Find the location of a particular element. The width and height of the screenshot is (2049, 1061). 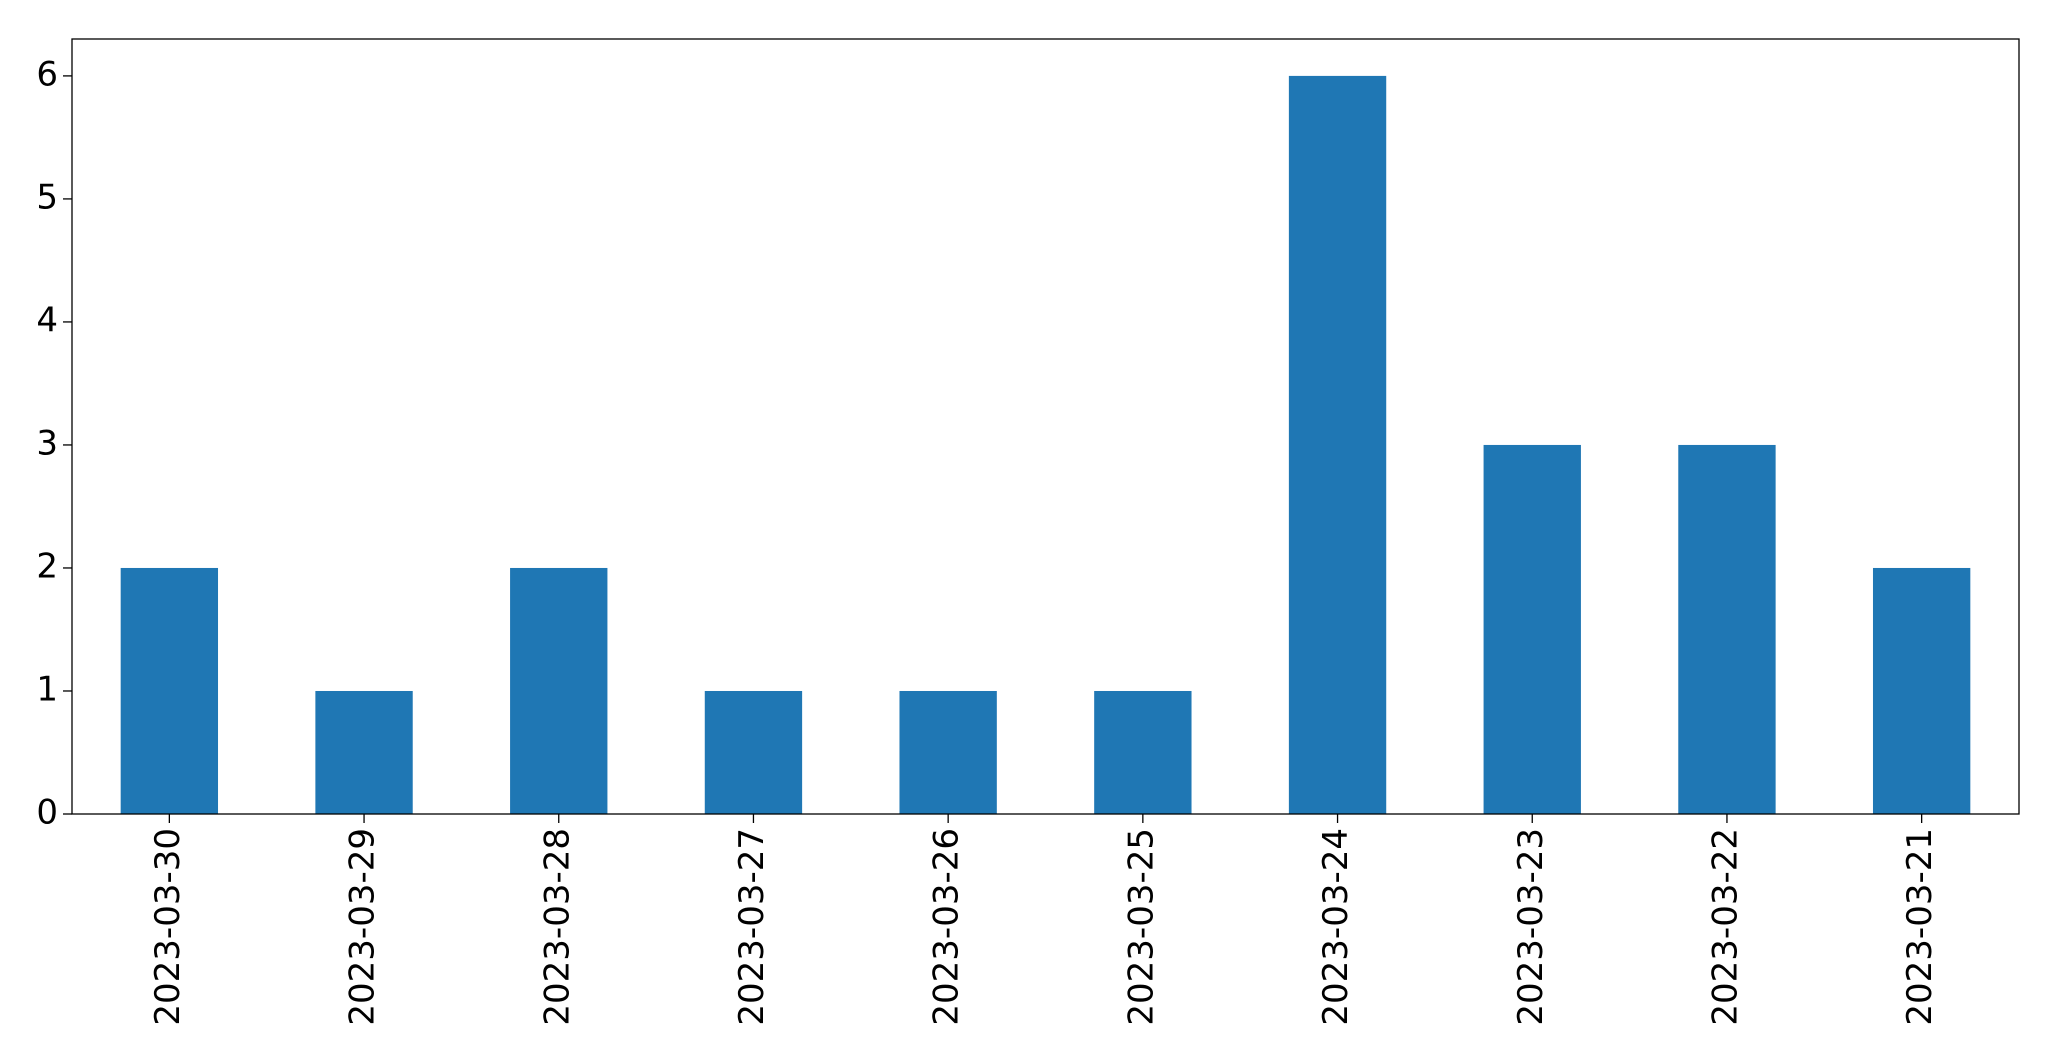

x-tick-label: 2023-03-25 is located at coordinates (1141, 927).